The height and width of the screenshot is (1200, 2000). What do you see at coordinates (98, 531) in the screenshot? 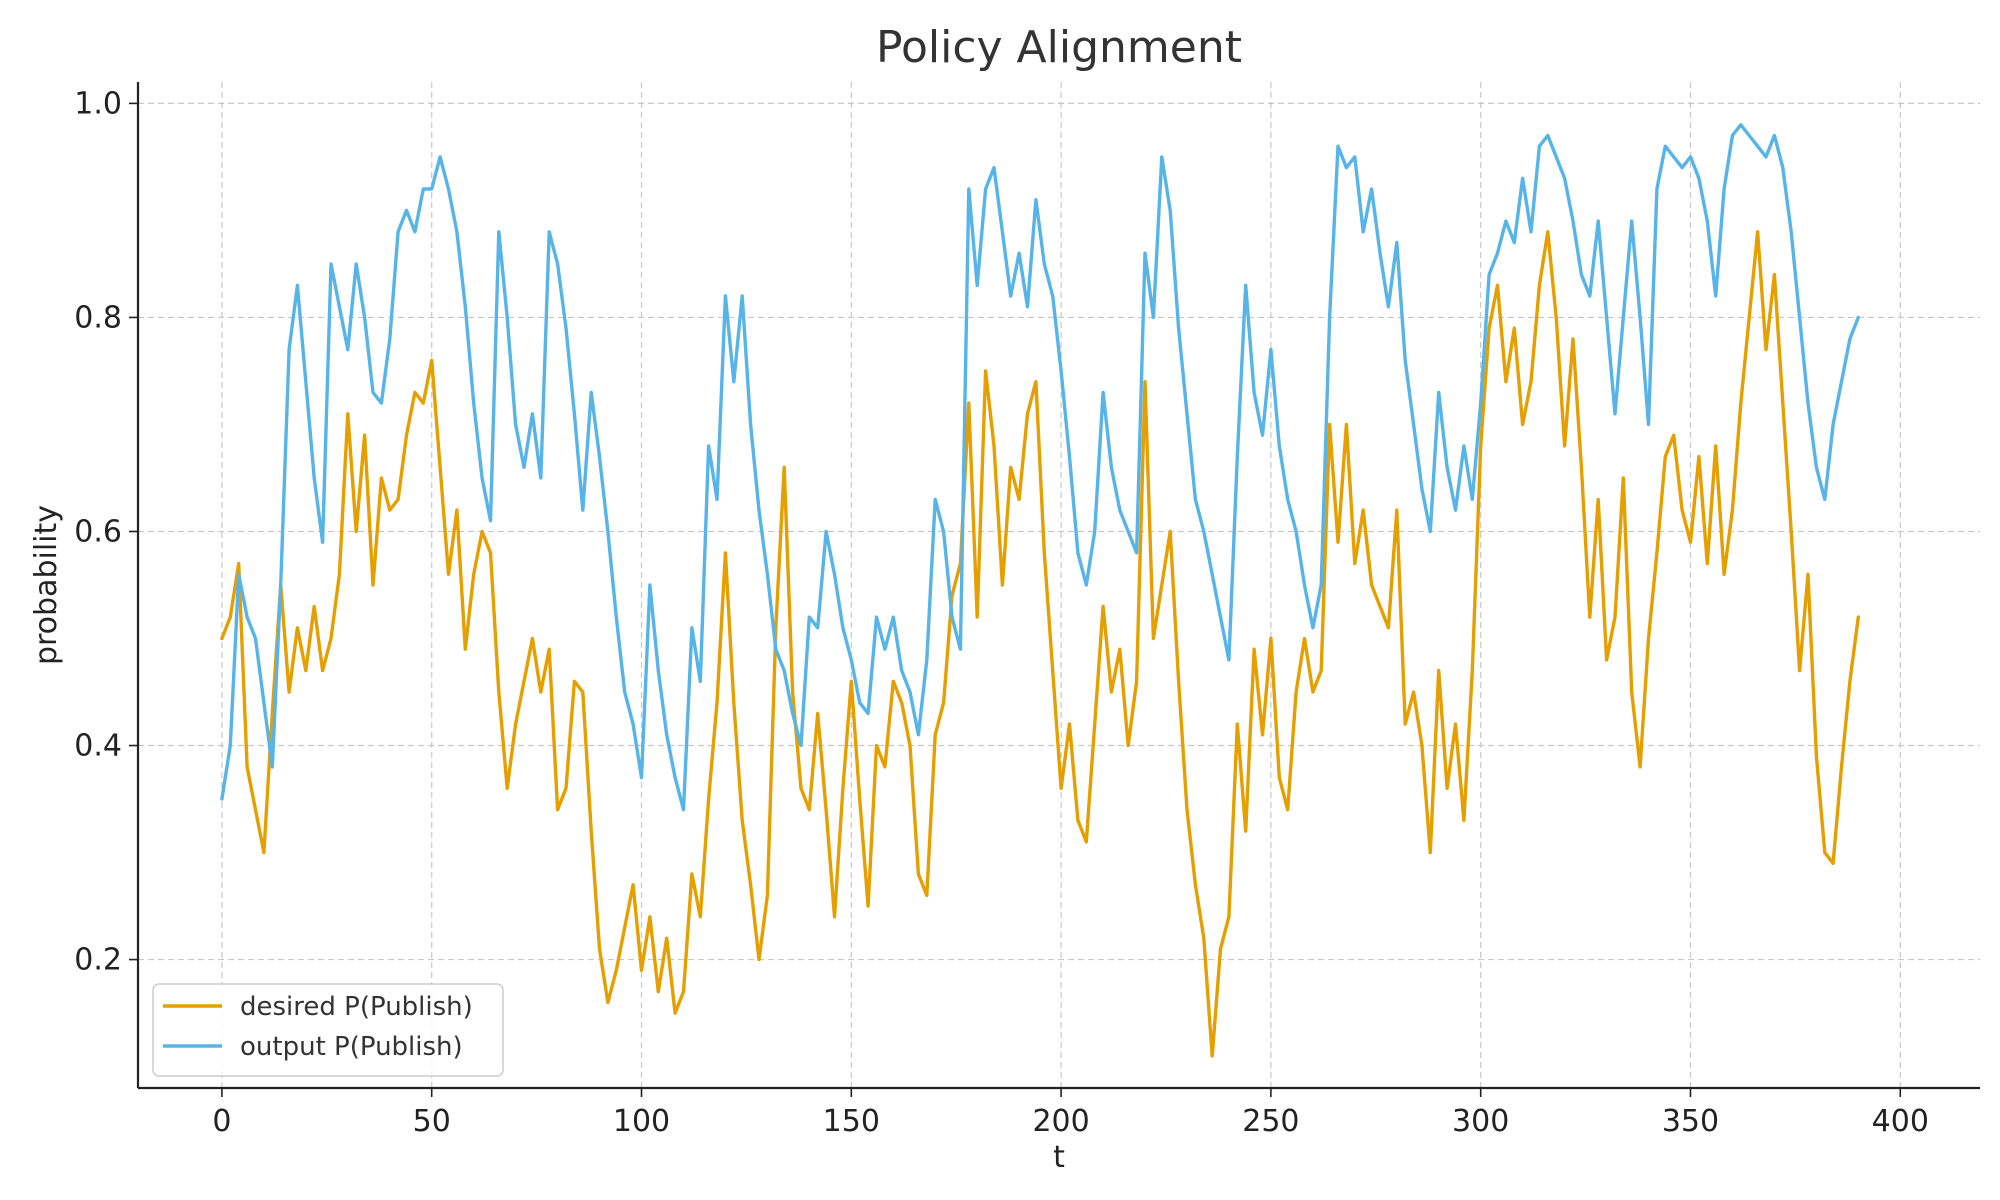
I see `y-tick-label: 0.6` at bounding box center [98, 531].